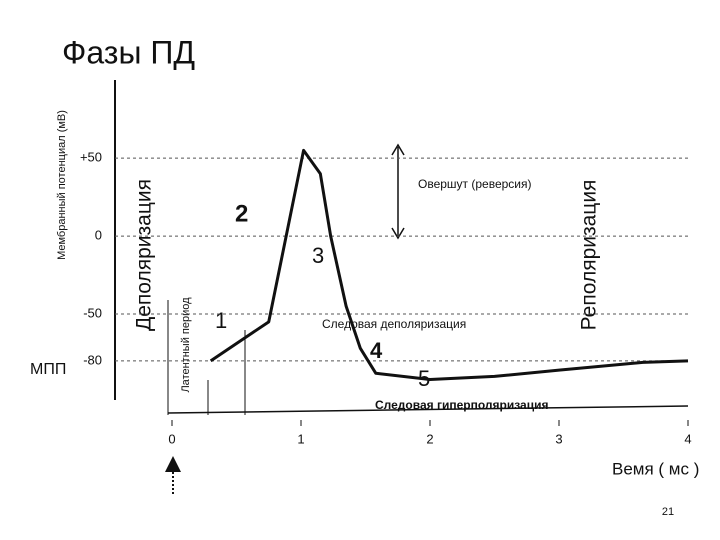  What do you see at coordinates (221, 320) in the screenshot?
I see `phase-label: 1` at bounding box center [221, 320].